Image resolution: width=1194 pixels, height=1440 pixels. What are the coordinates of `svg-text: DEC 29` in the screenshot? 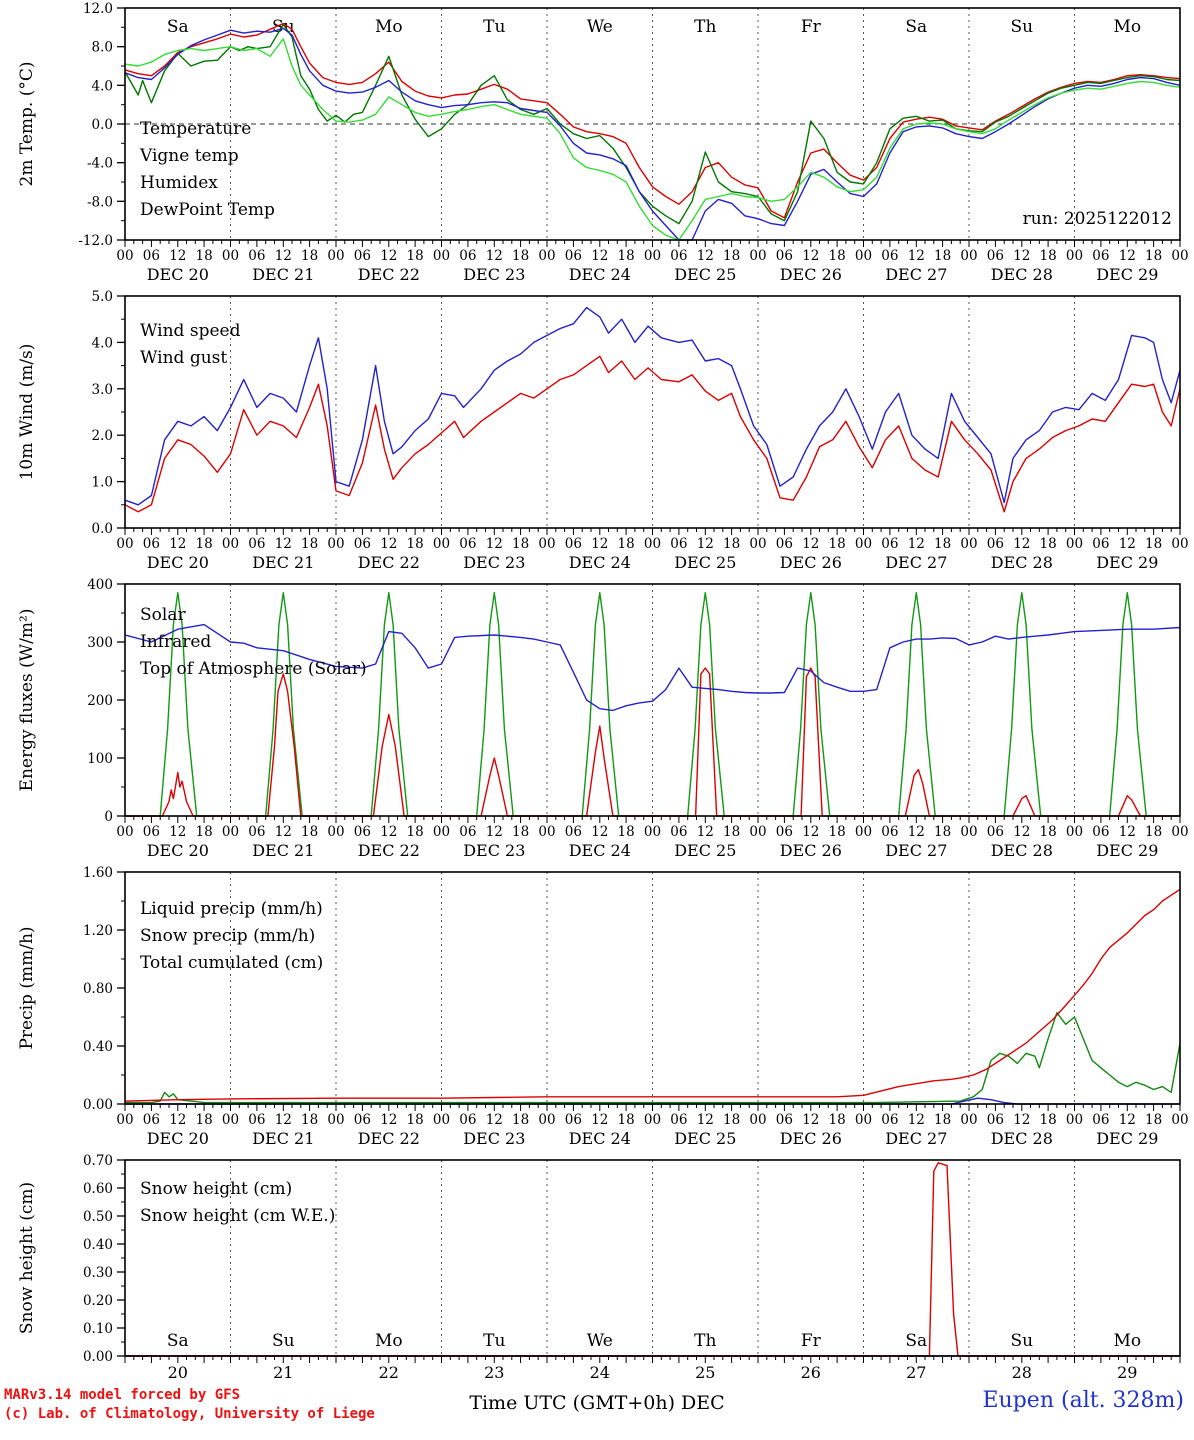 It's located at (1127, 274).